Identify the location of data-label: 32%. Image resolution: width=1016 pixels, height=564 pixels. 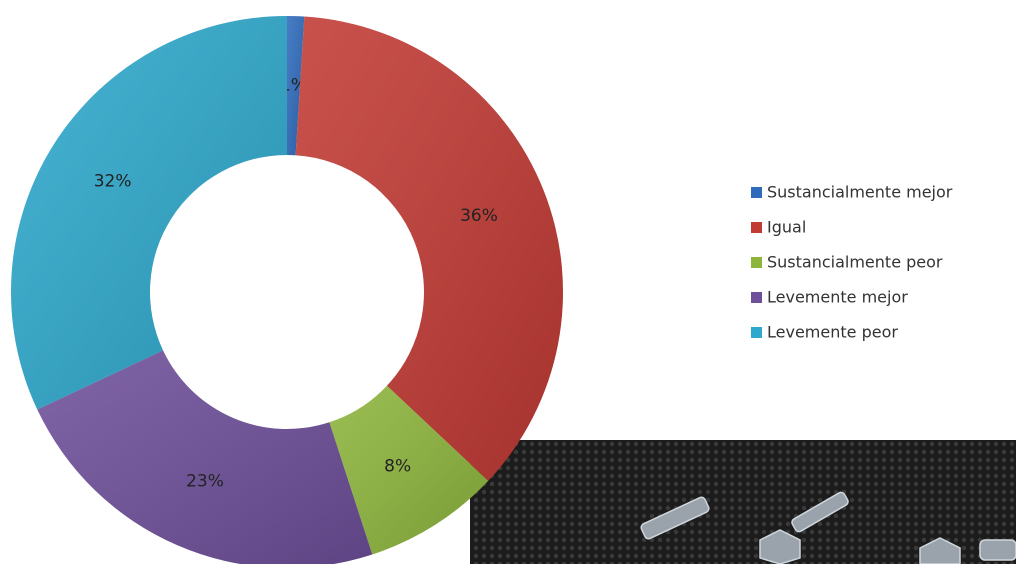
(113, 181).